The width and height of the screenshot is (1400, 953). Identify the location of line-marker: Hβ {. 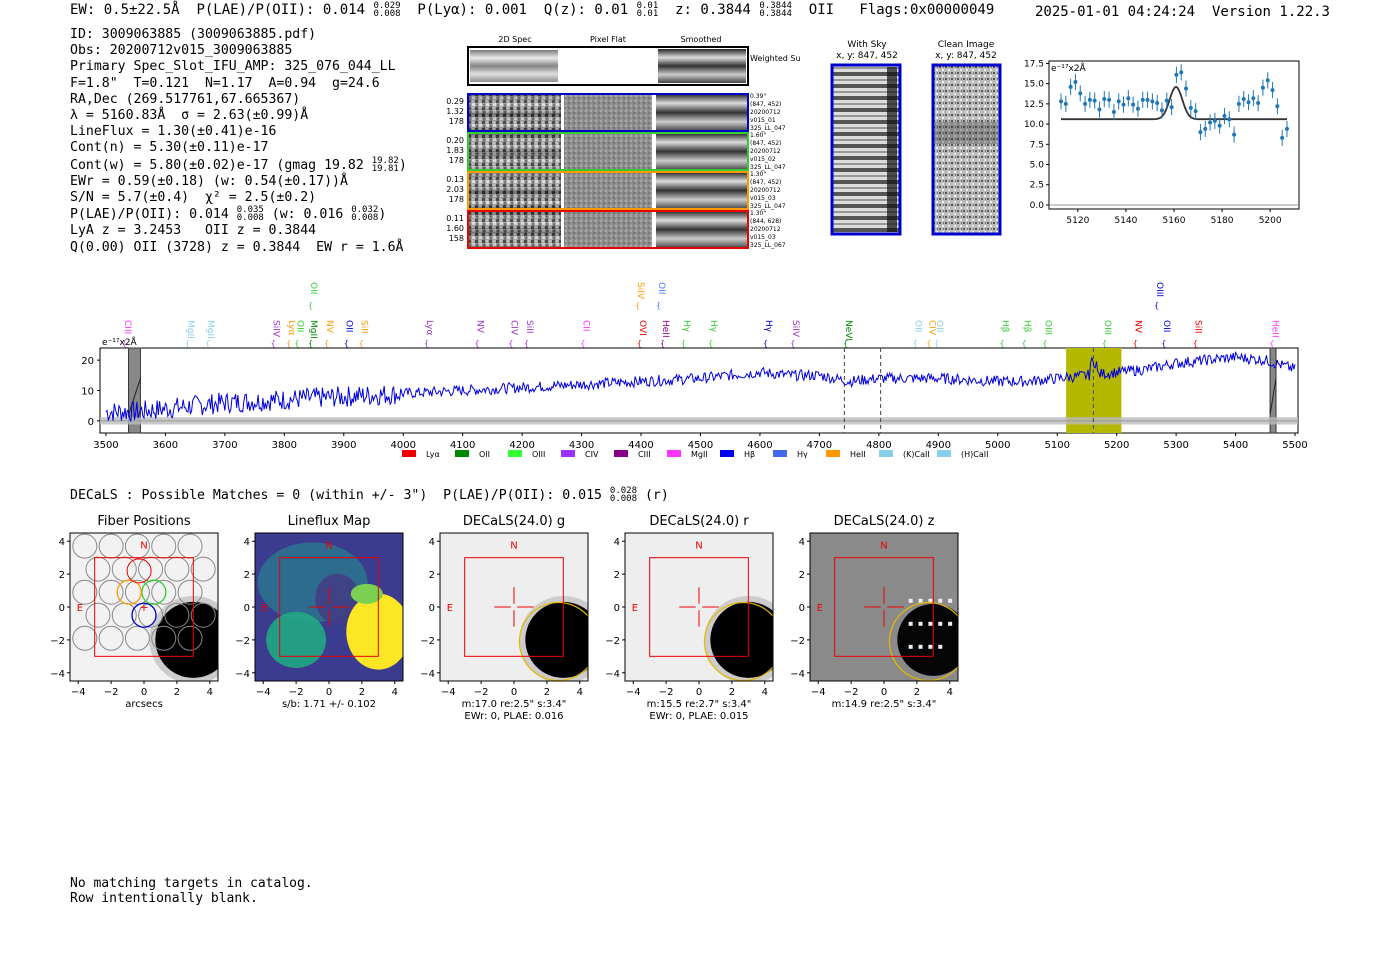
(1005, 334).